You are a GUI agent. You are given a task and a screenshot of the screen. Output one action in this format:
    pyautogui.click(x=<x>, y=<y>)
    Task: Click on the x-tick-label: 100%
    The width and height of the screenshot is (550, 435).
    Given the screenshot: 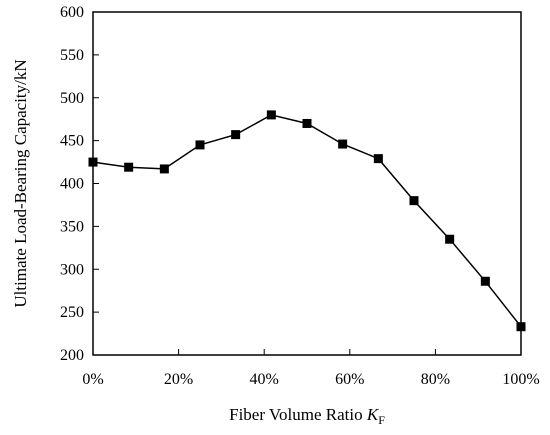 What is the action you would take?
    pyautogui.click(x=520, y=379)
    